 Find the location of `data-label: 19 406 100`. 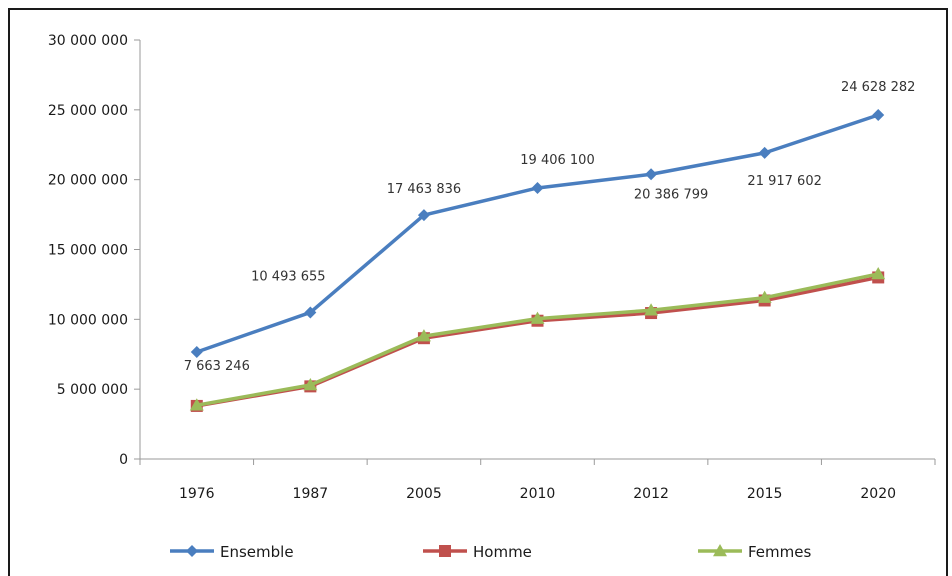

data-label: 19 406 100 is located at coordinates (557, 160).